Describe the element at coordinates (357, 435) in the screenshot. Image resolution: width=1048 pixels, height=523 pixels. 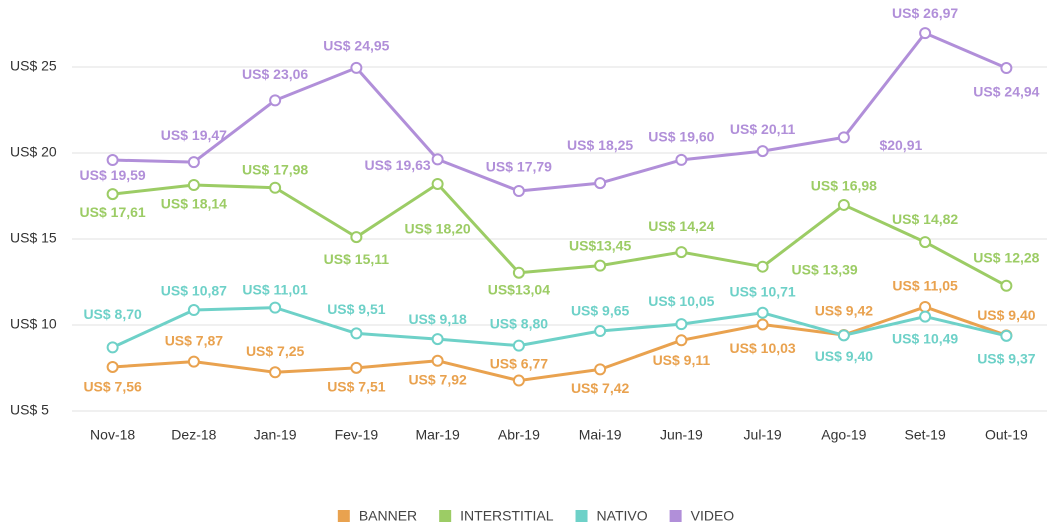
I see `x-tick-label: Fev-19` at that location.